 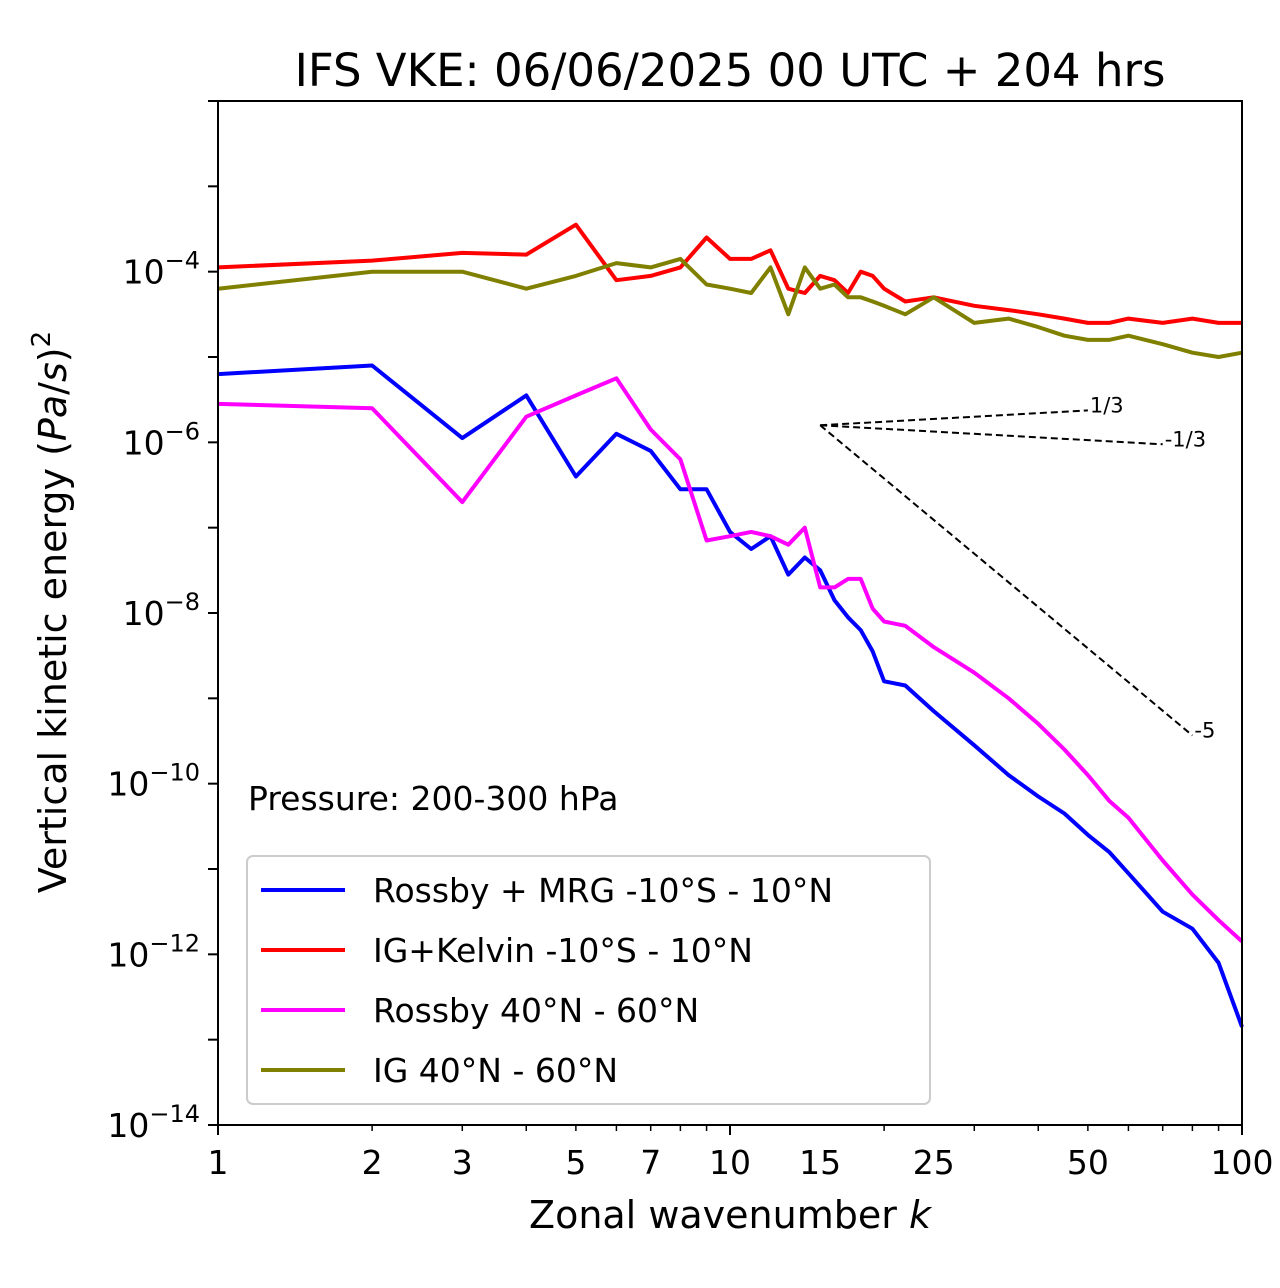 I want to click on y-tick-label: 10⁻¹², so click(x=153, y=951).